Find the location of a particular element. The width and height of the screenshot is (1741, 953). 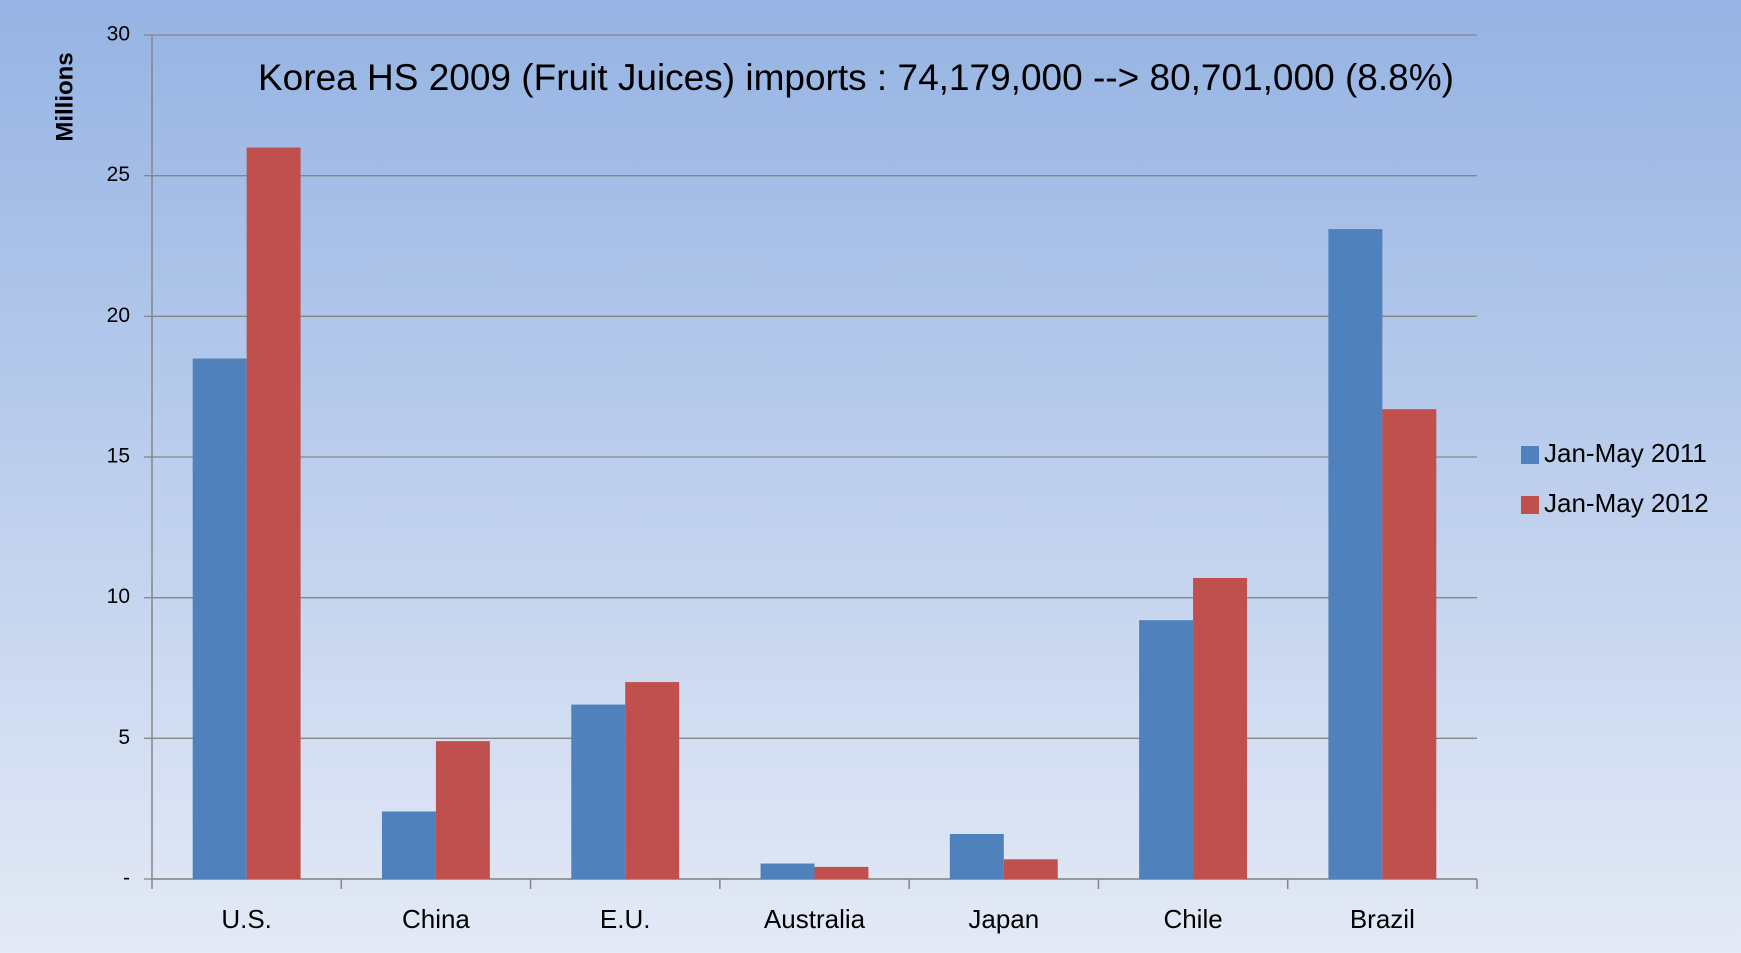

x-tick-label: E.U. is located at coordinates (625, 919).